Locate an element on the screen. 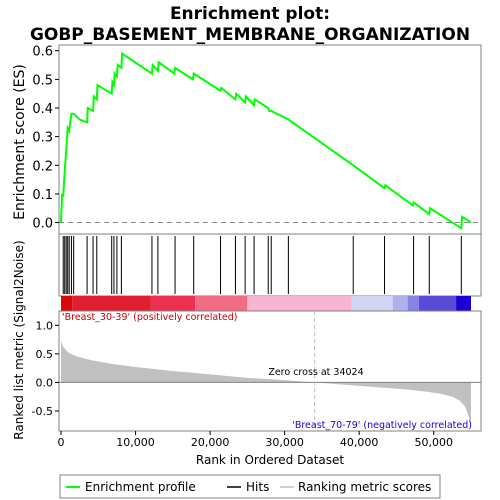 Image resolution: width=500 pixels, height=500 pixels. legend-hits-label: Hits is located at coordinates (257, 487).